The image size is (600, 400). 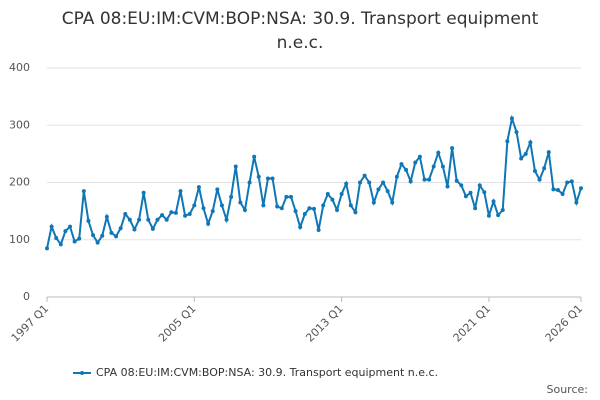 What do you see at coordinates (26, 296) in the screenshot?
I see `y-tick-label: 0` at bounding box center [26, 296].